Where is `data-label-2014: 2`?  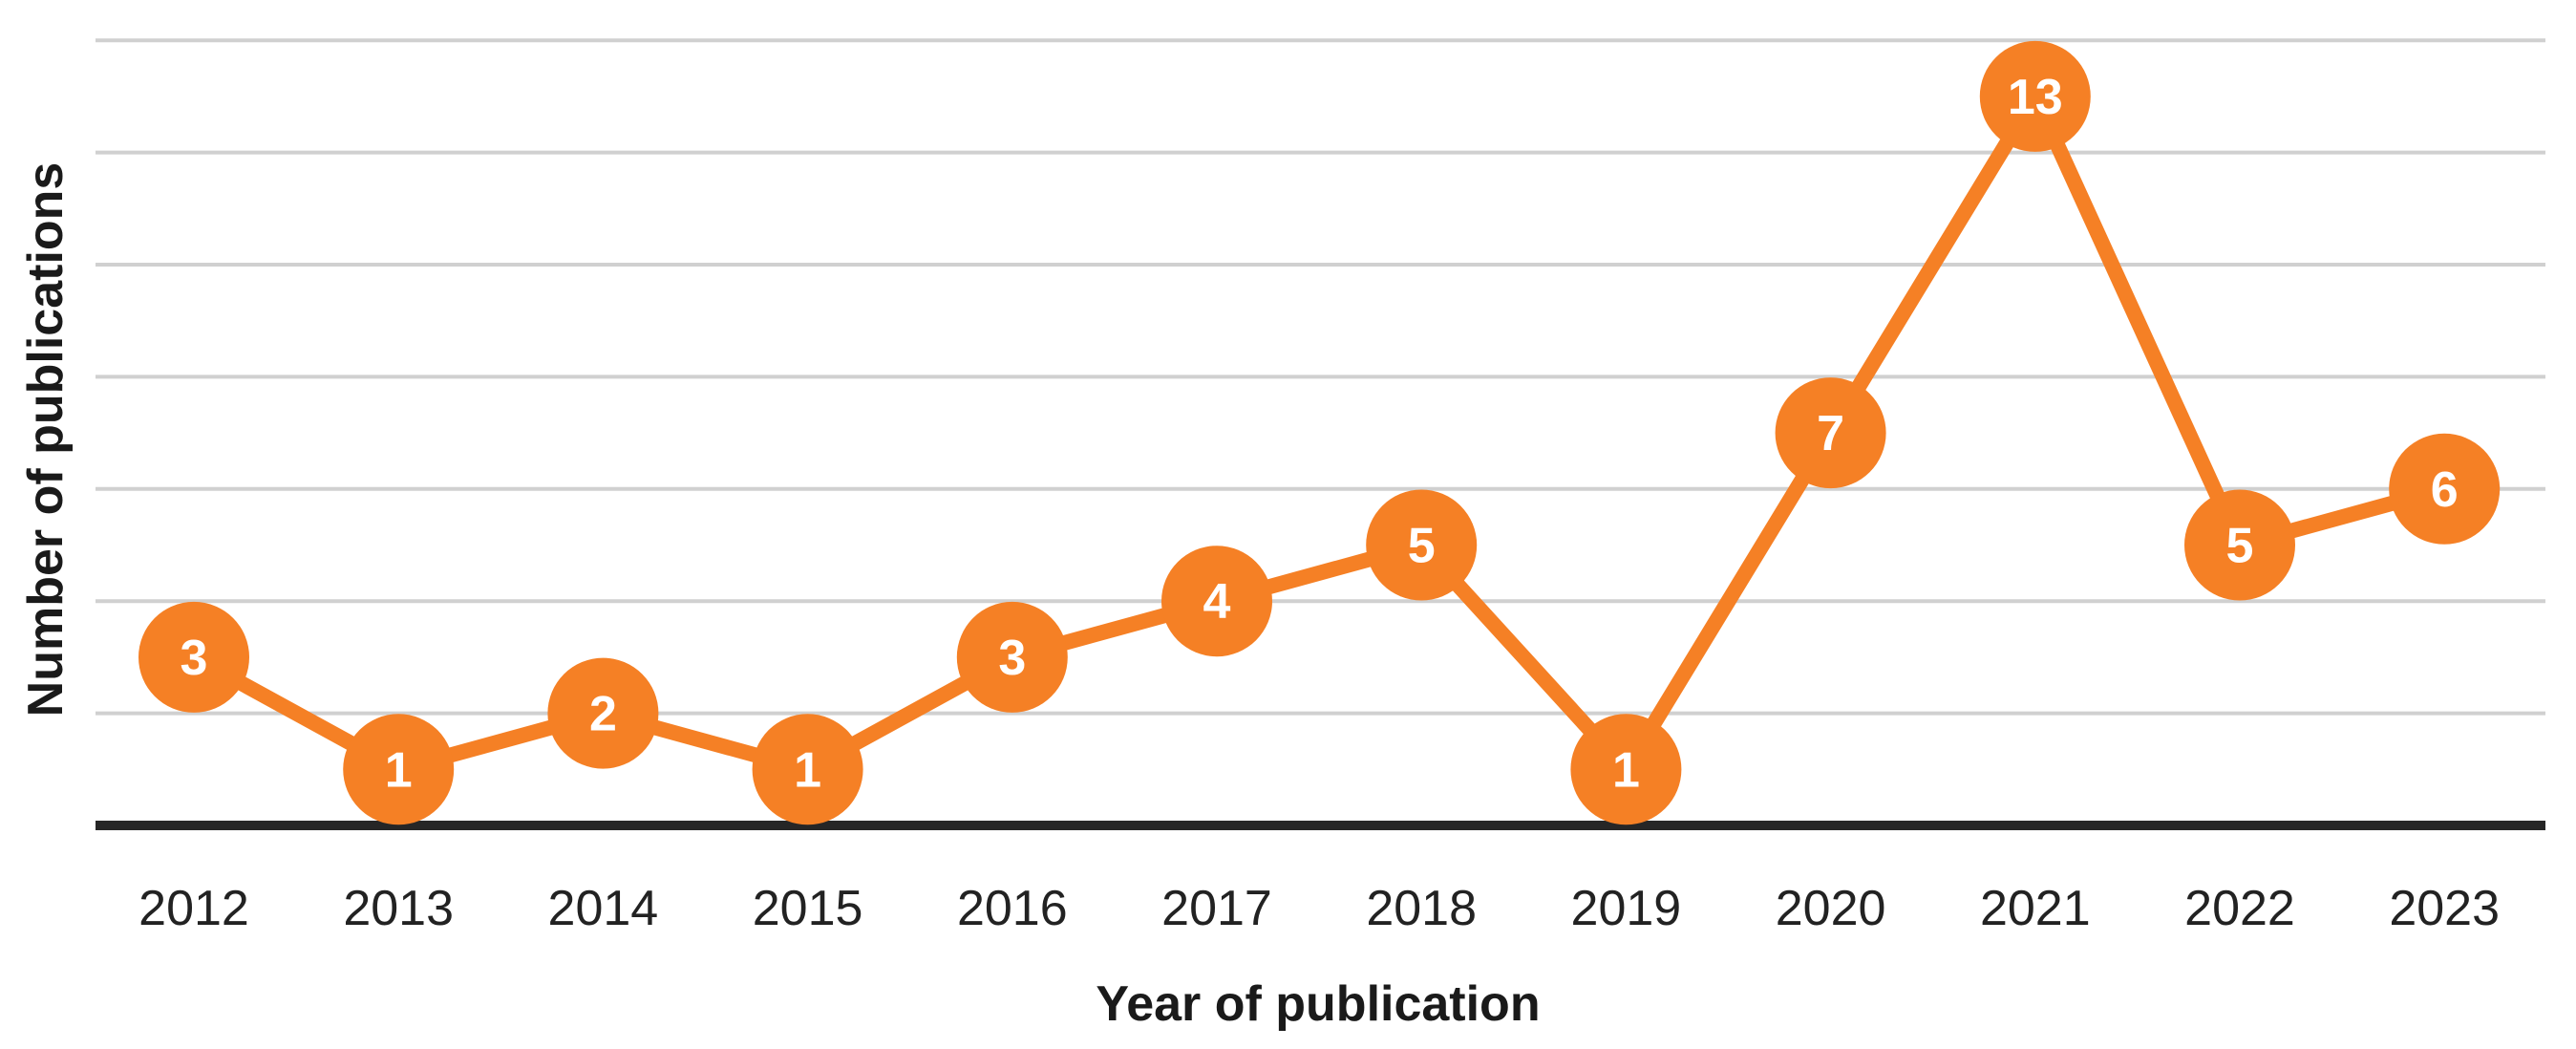
data-label-2014: 2 is located at coordinates (603, 715).